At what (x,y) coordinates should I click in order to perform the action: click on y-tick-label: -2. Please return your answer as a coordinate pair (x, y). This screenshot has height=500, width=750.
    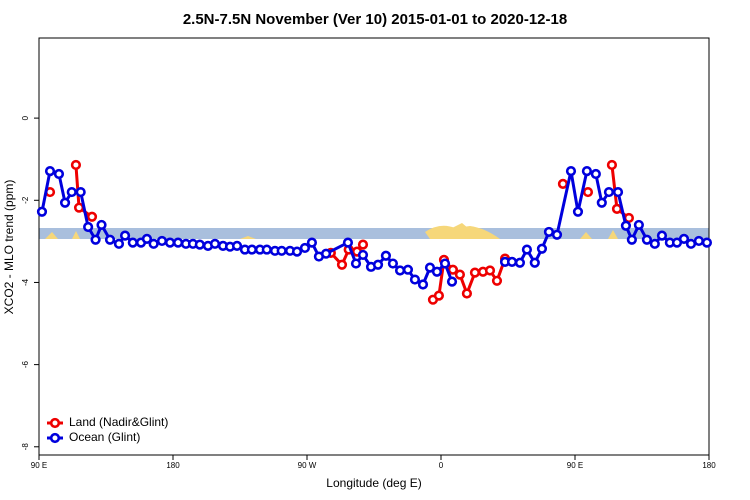
    Looking at the image, I should click on (25, 200).